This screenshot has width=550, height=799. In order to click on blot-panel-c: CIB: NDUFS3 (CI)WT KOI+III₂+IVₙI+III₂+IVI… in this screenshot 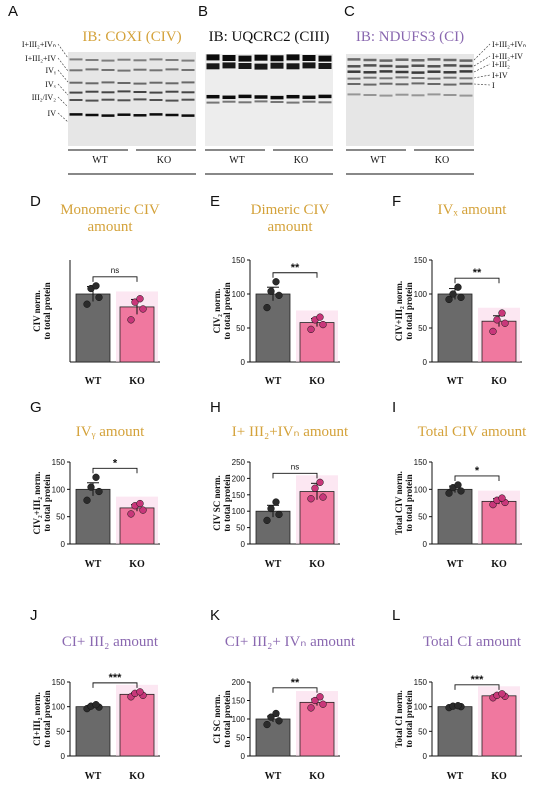, I will do `click(435, 89)`.